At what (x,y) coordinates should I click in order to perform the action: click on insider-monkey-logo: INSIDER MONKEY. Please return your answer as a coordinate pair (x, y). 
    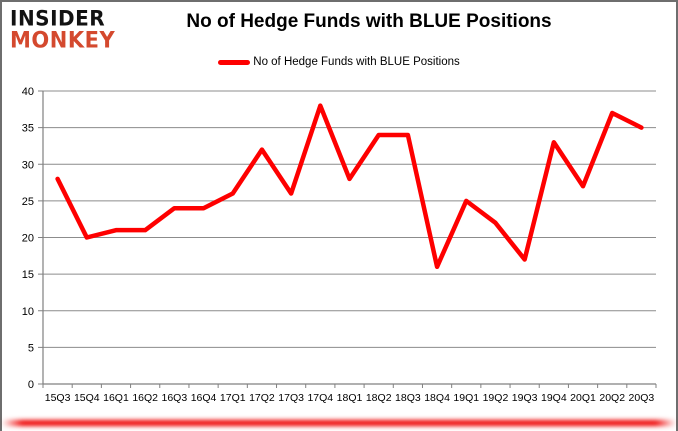
    Looking at the image, I should click on (63, 29).